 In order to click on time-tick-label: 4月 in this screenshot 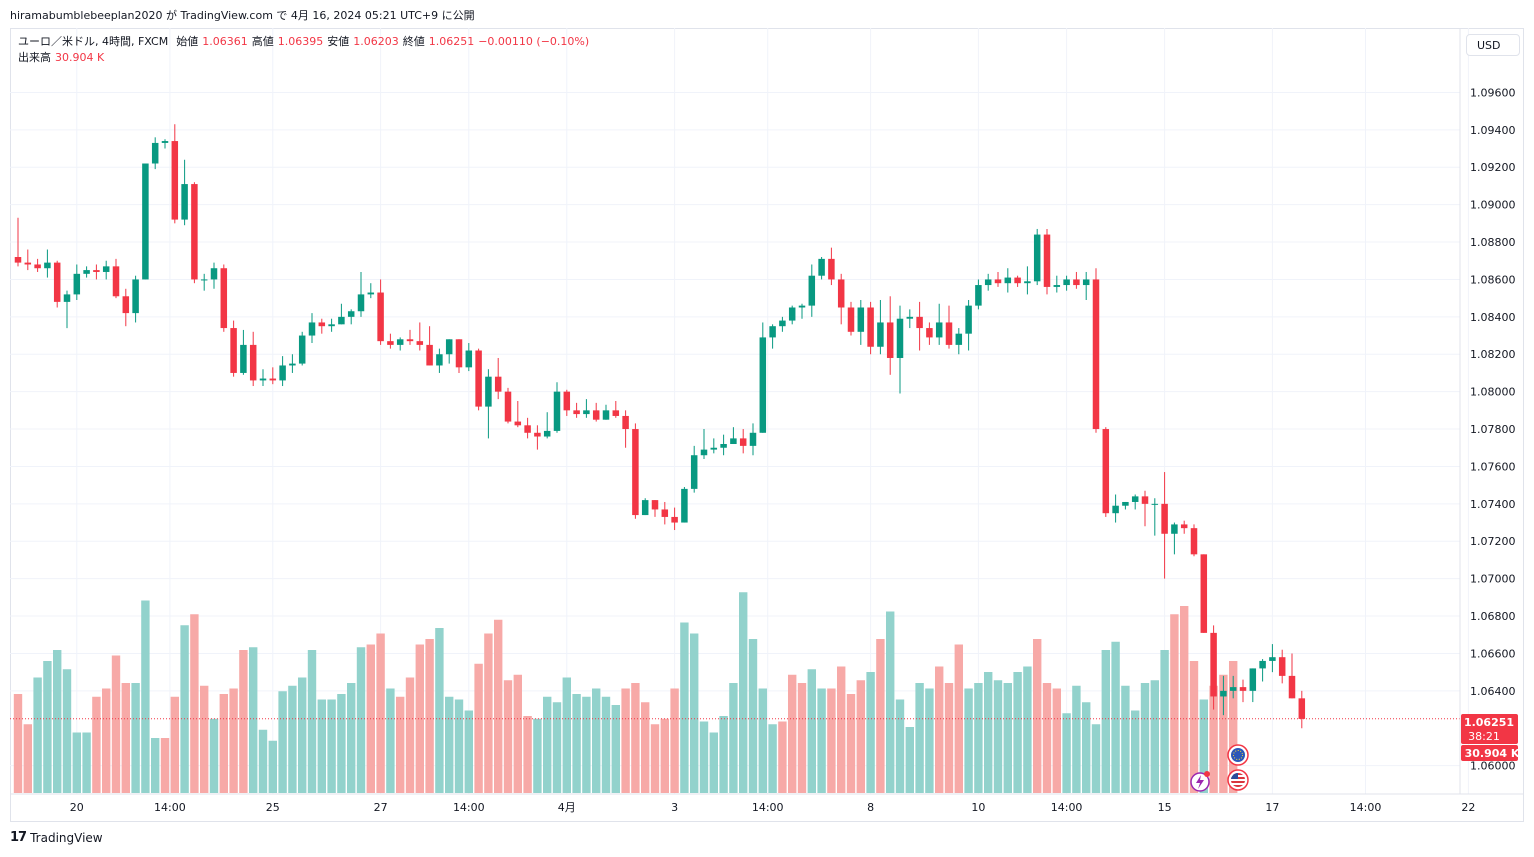, I will do `click(567, 807)`.